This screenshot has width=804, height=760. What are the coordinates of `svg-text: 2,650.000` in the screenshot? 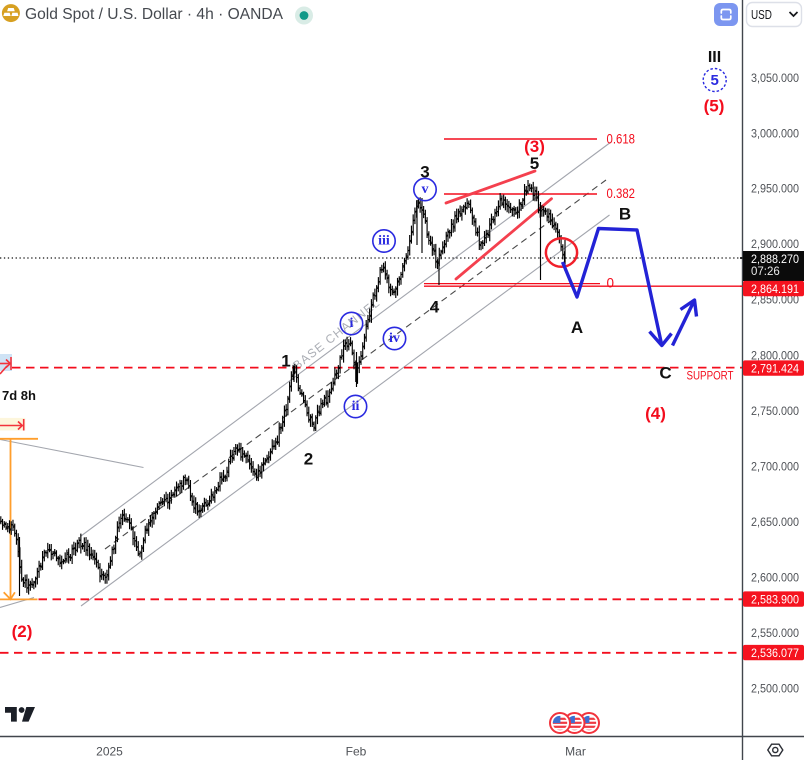 It's located at (775, 522).